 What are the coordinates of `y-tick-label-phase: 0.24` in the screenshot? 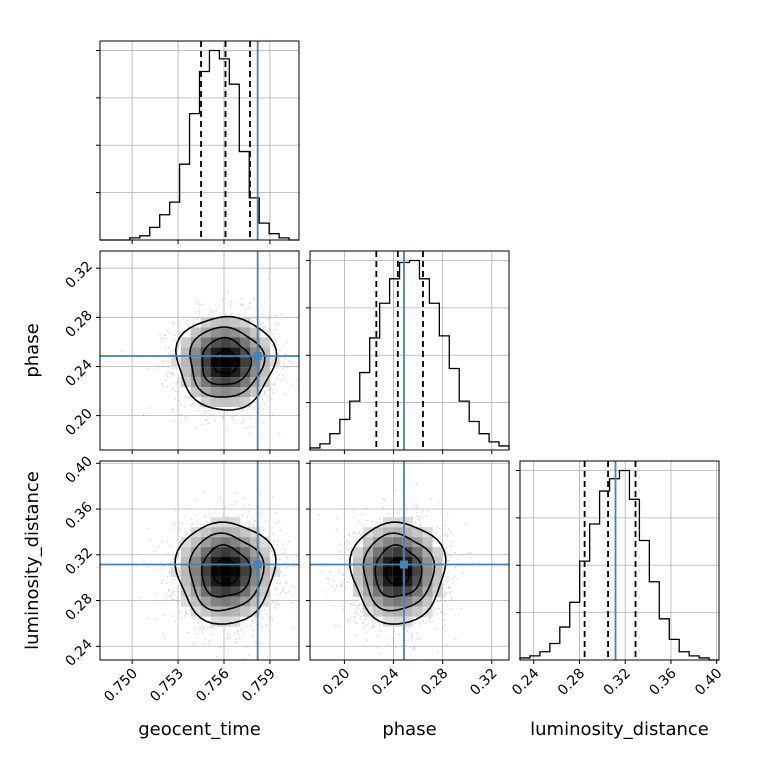 It's located at (79, 373).